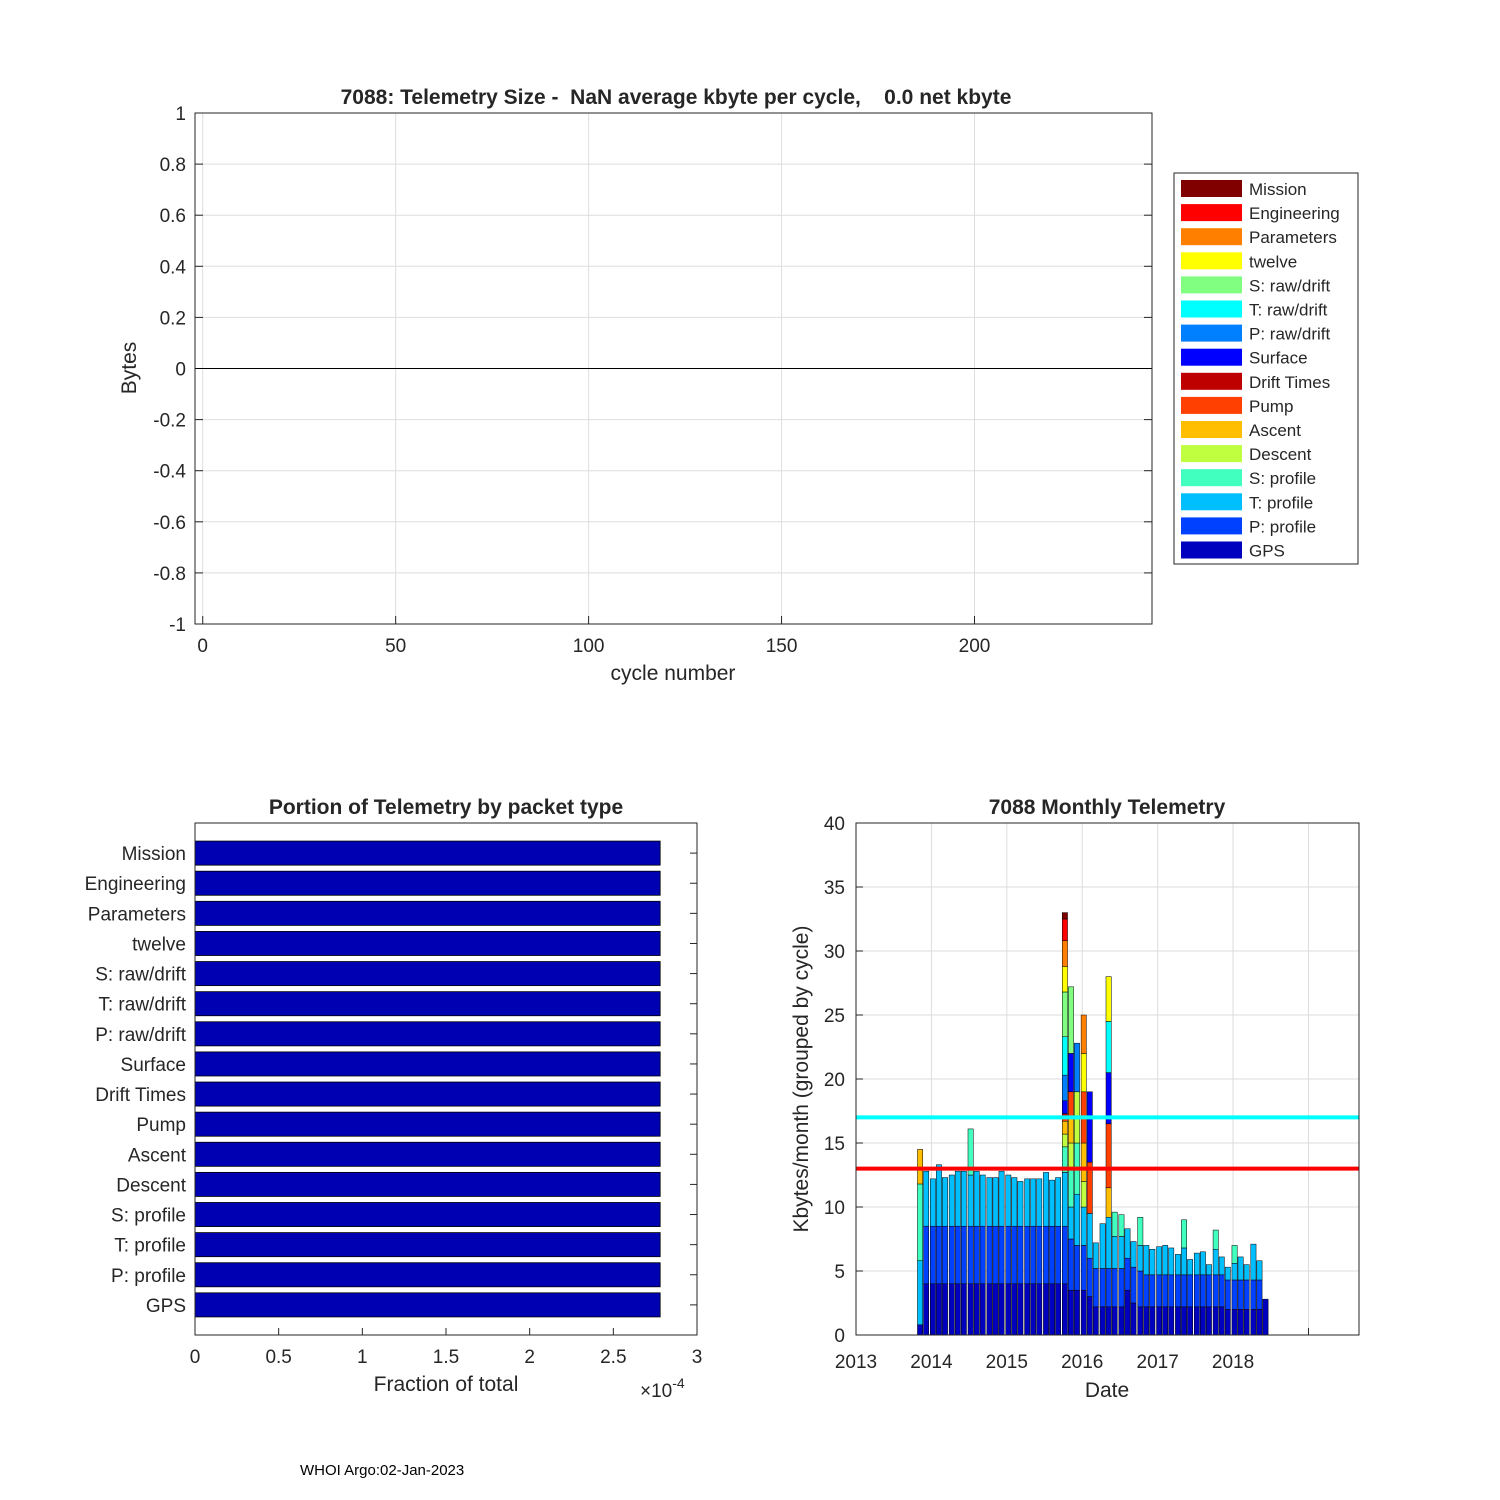 This screenshot has width=1500, height=1500. Describe the element at coordinates (1158, 1362) in the screenshot. I see `monthly-x-tick-label: 2017` at that location.